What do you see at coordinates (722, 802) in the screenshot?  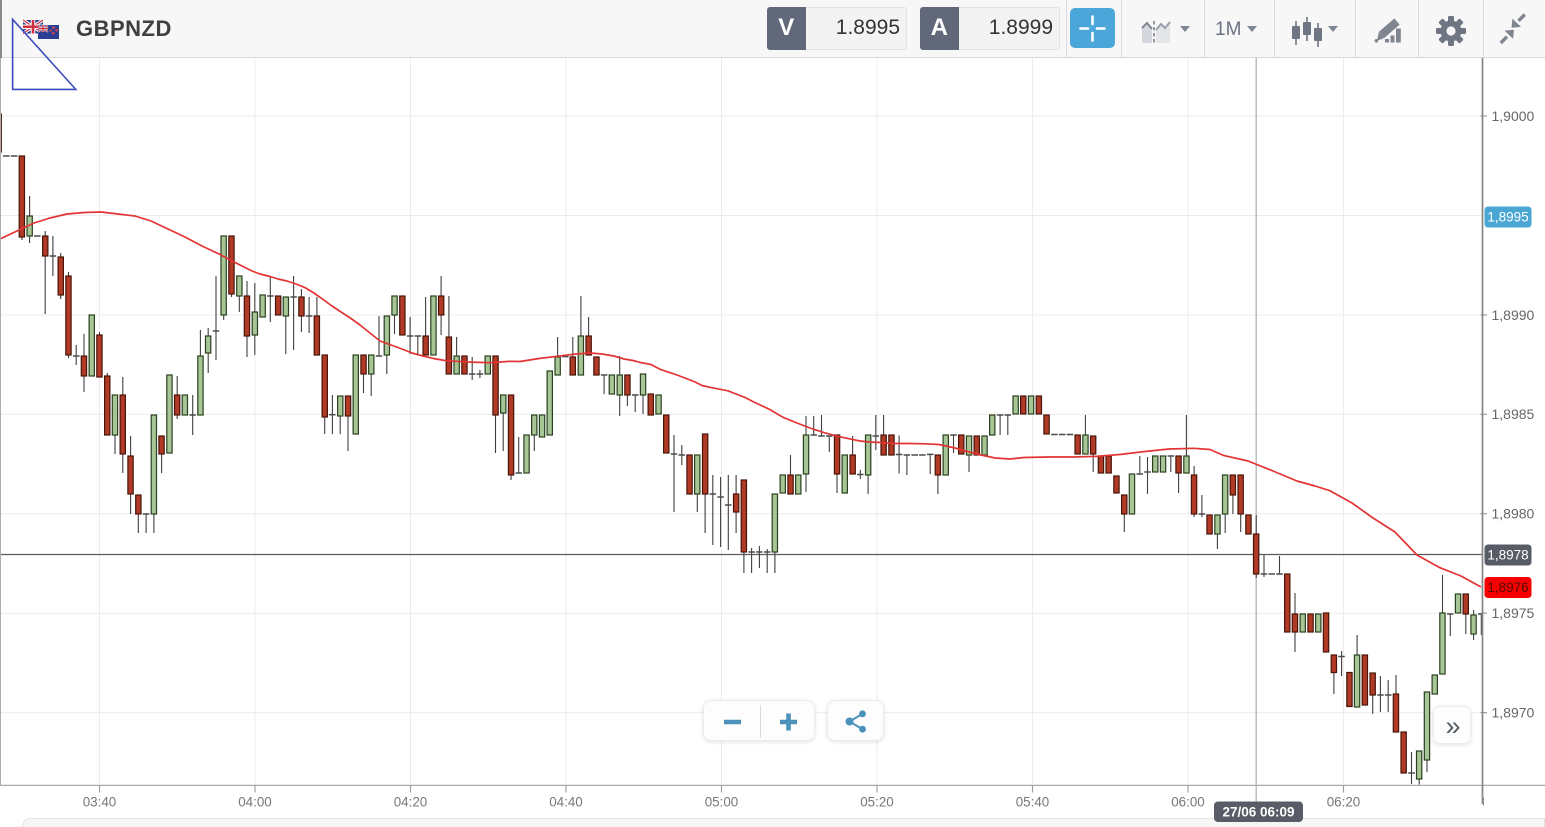 I see `svg-text: 05:00` at bounding box center [722, 802].